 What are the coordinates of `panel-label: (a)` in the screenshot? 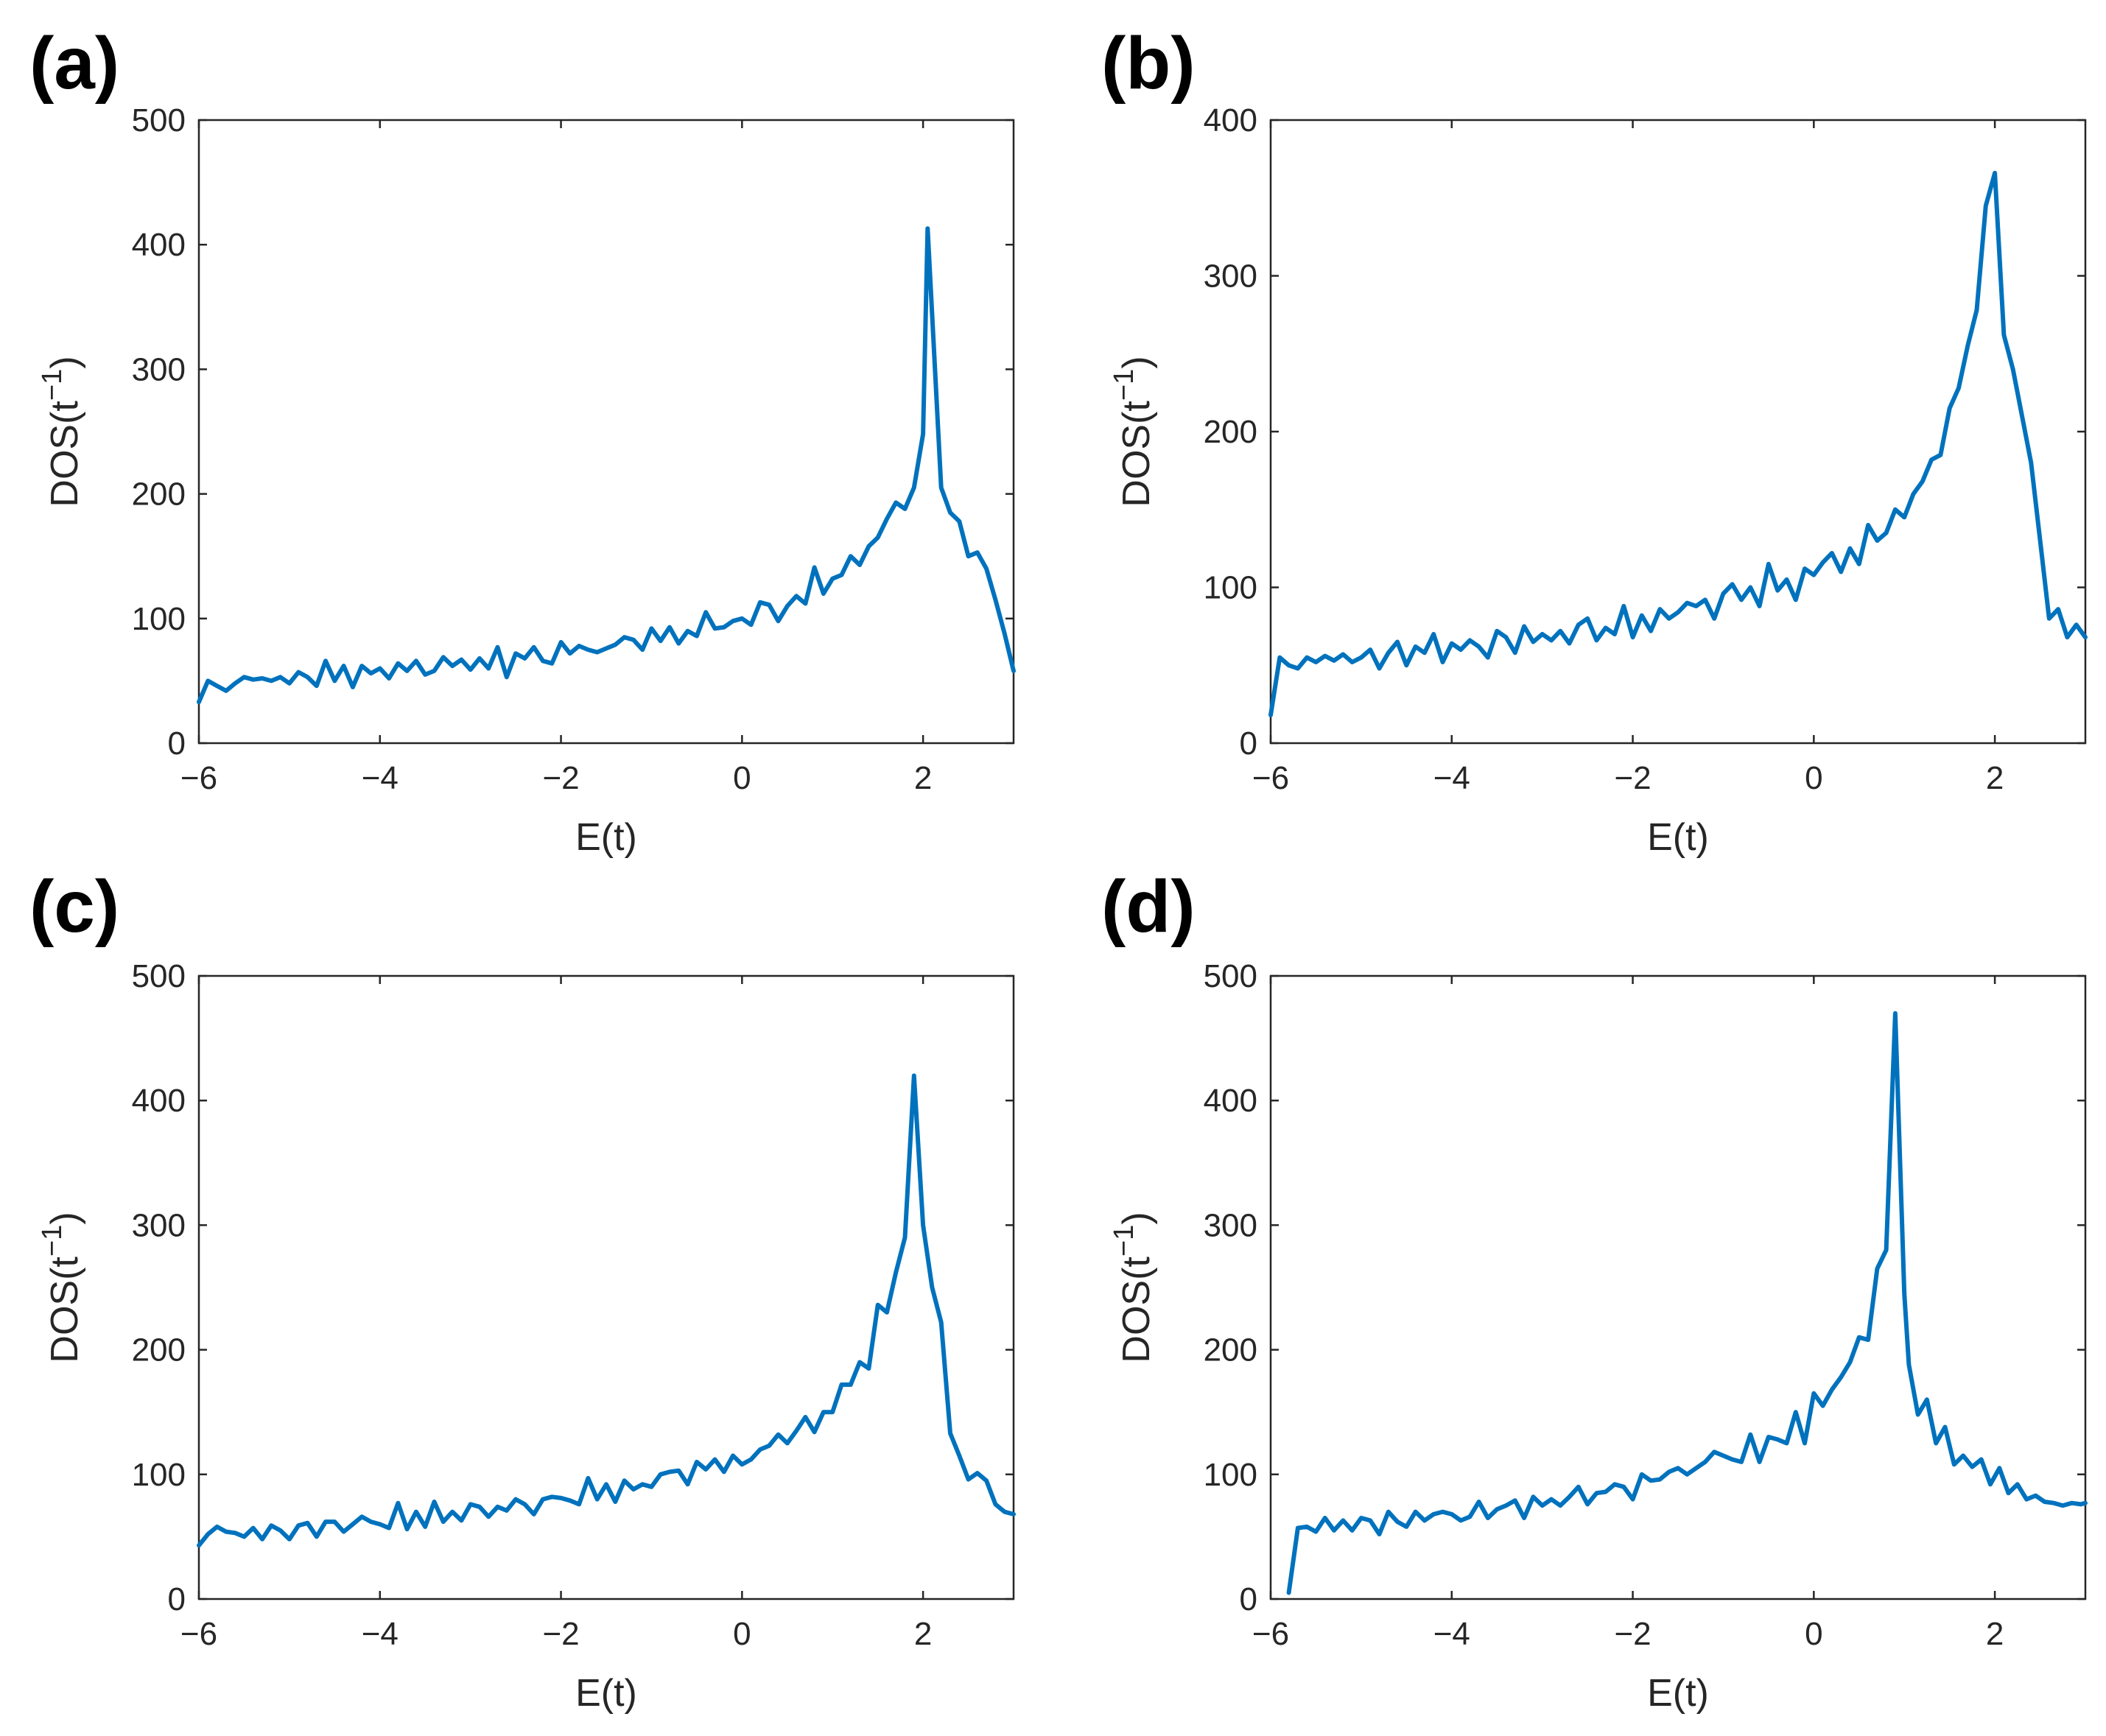 It's located at (74, 63).